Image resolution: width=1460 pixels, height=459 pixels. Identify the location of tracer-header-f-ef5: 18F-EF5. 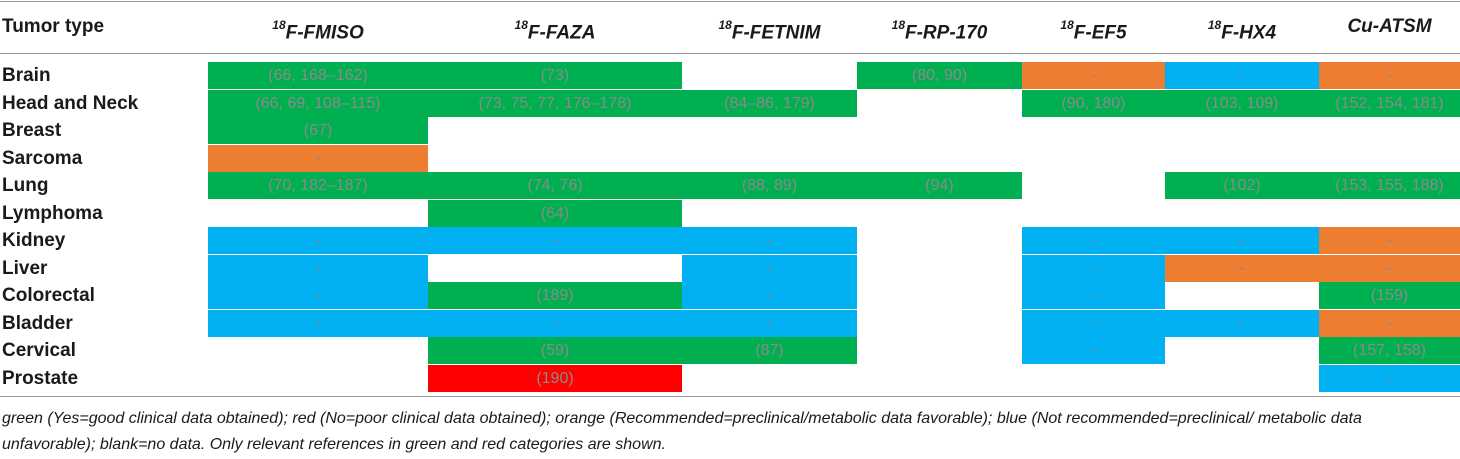
(1093, 29).